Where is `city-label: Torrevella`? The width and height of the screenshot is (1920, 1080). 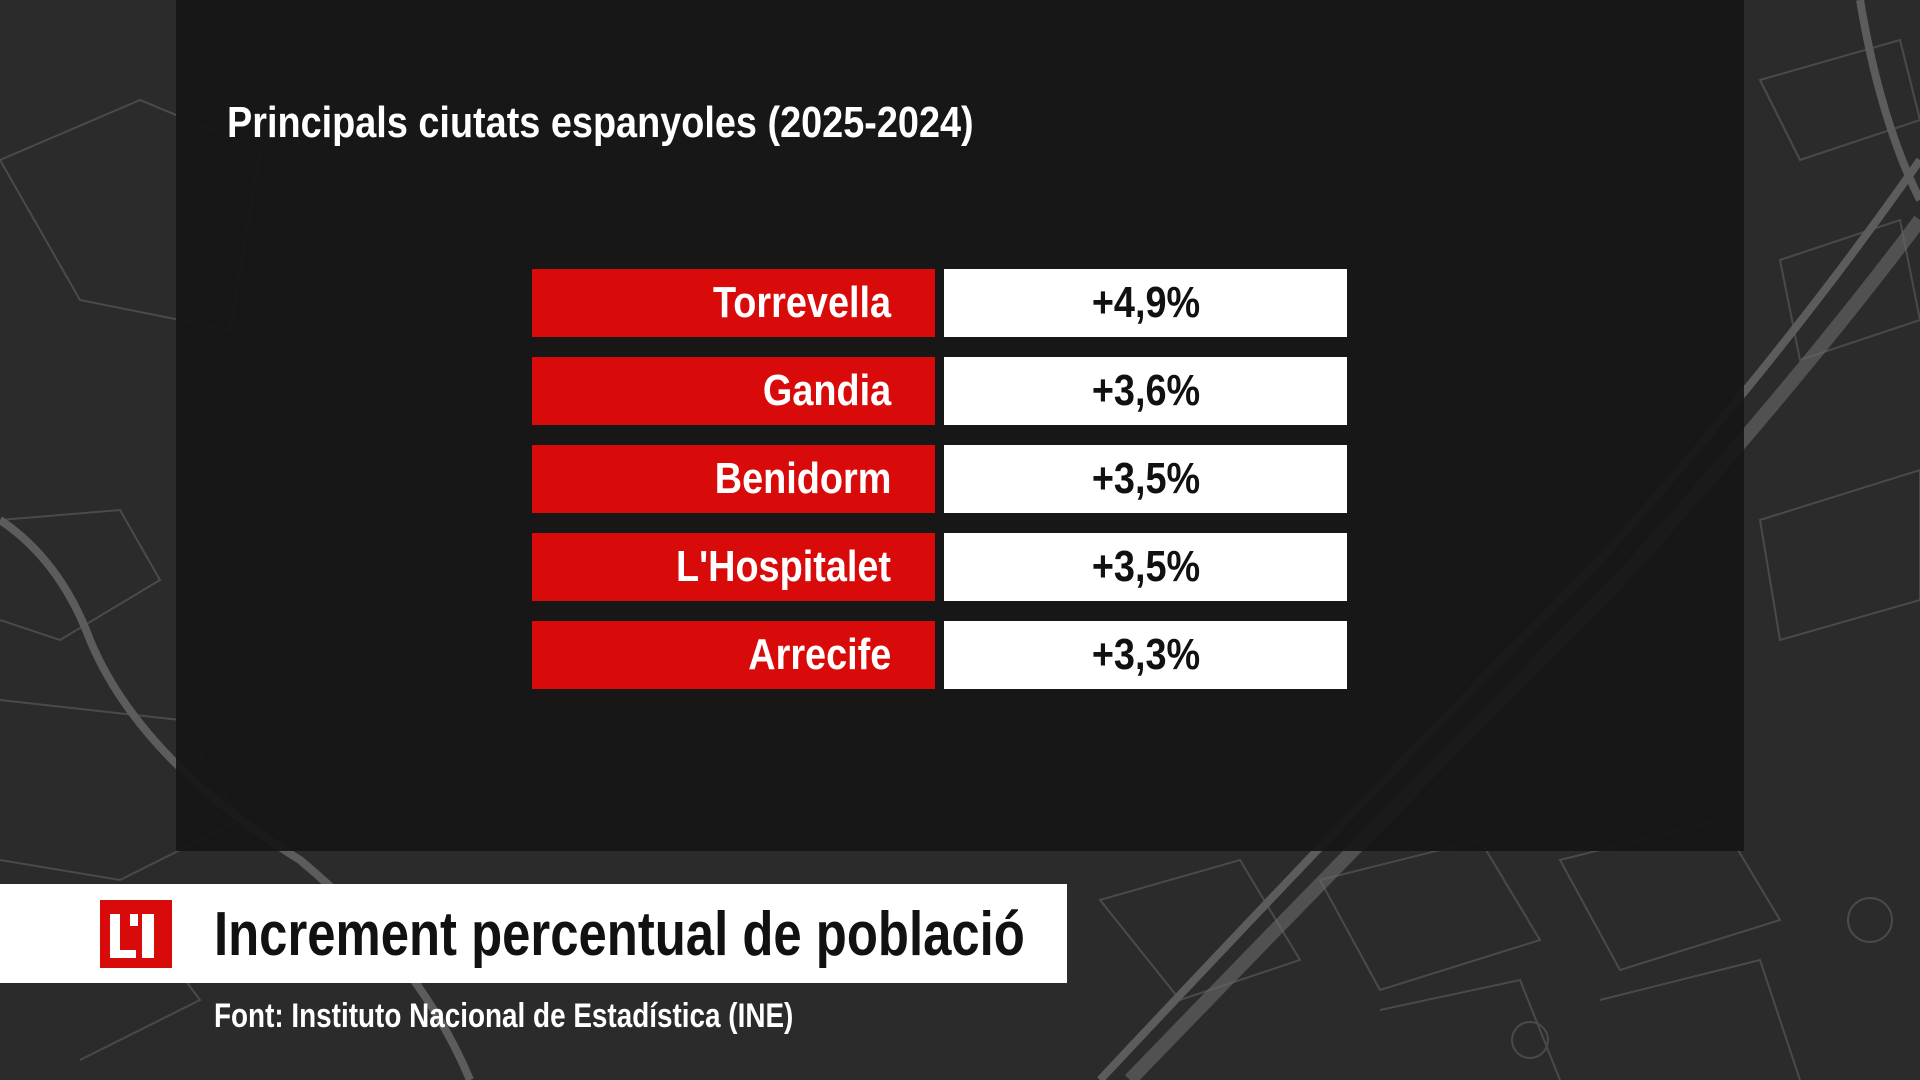
city-label: Torrevella is located at coordinates (733, 303).